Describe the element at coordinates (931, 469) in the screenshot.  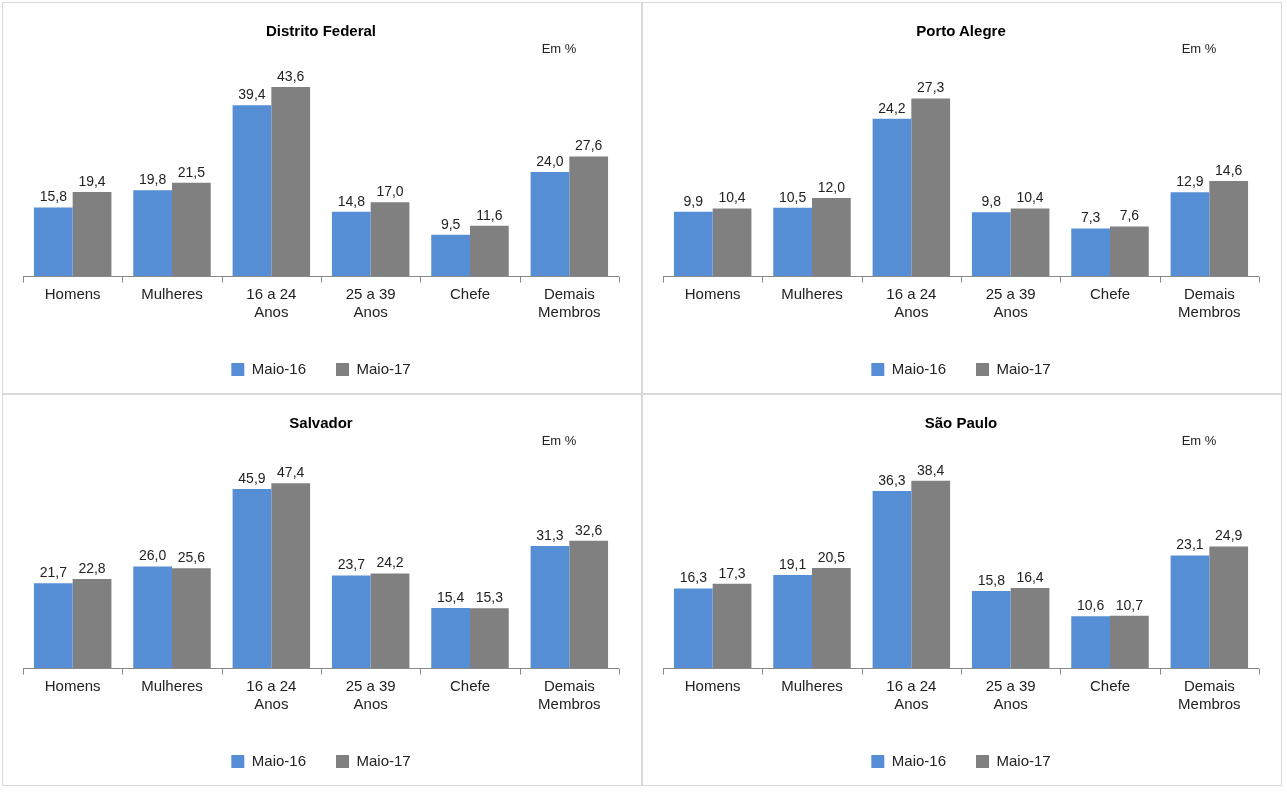
I see `data-label: 38,4` at that location.